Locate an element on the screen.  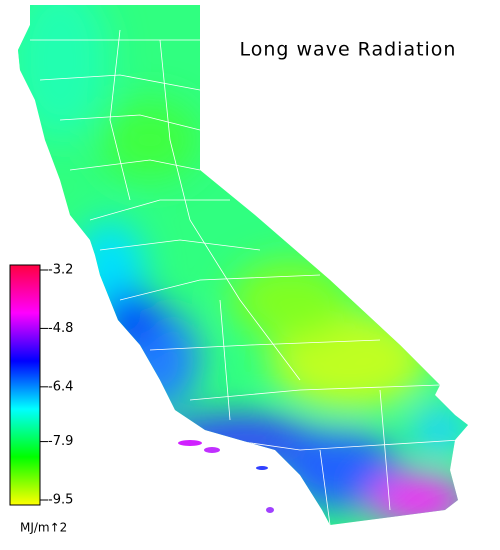
colorbar-tick-label: -4.8 is located at coordinates (60, 328).